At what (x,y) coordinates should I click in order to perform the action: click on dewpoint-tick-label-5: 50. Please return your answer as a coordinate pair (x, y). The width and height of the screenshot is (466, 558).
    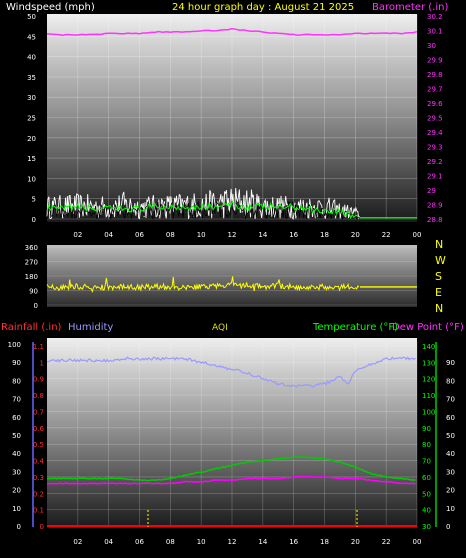
    Looking at the image, I should click on (450, 436).